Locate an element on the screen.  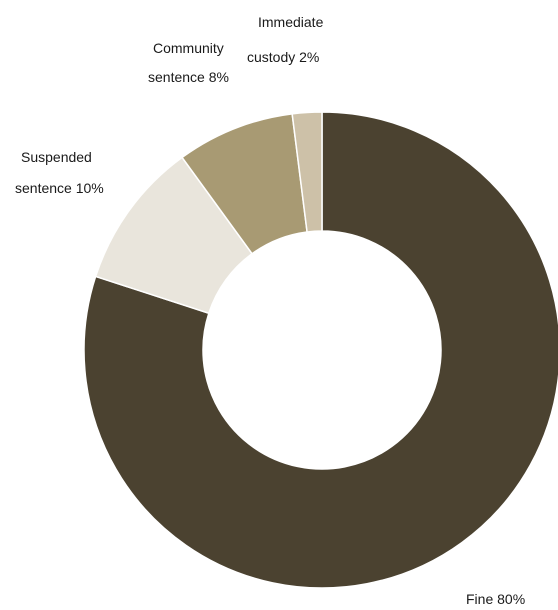
slice-label-community-sentence-line1: Community is located at coordinates (188, 48).